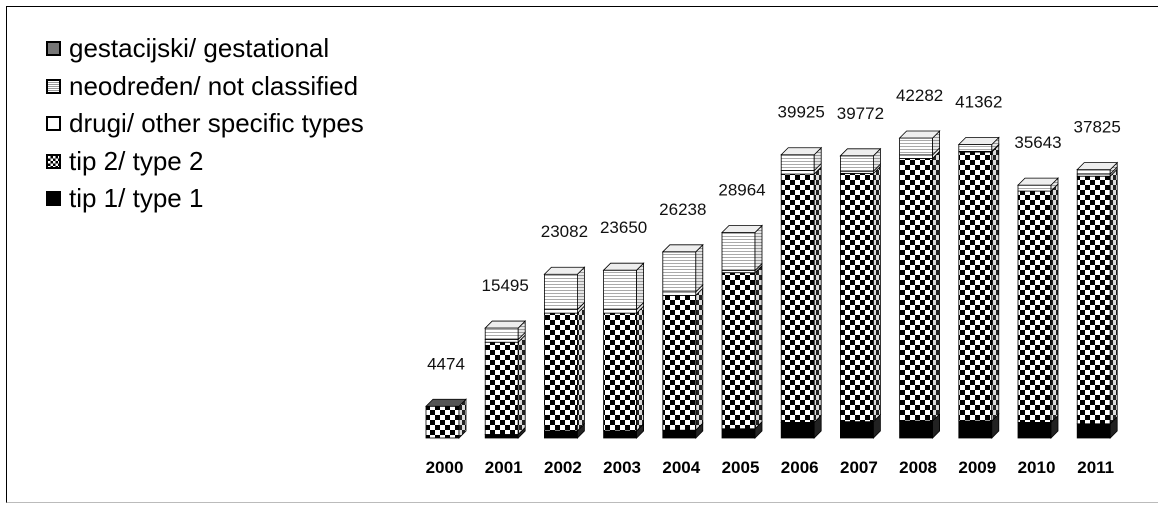  I want to click on legend-label-other-types: drugi/ other specific types, so click(216, 123).